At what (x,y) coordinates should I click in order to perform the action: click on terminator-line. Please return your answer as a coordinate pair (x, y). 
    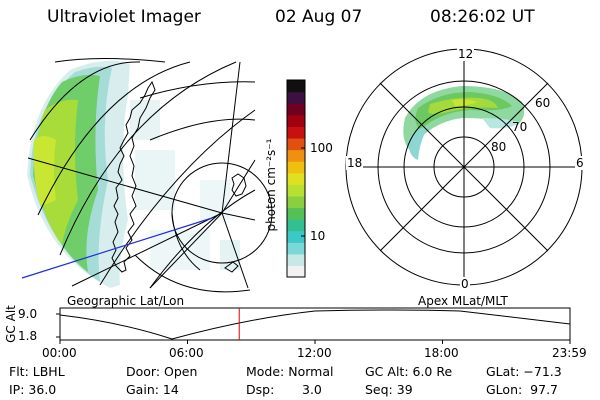
    Looking at the image, I should click on (117, 248).